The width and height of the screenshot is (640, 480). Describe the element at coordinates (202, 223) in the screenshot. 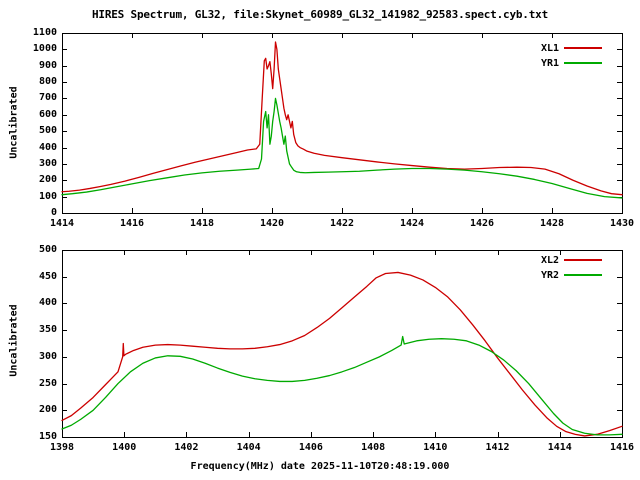

I see `xtick-label: 1418` at that location.